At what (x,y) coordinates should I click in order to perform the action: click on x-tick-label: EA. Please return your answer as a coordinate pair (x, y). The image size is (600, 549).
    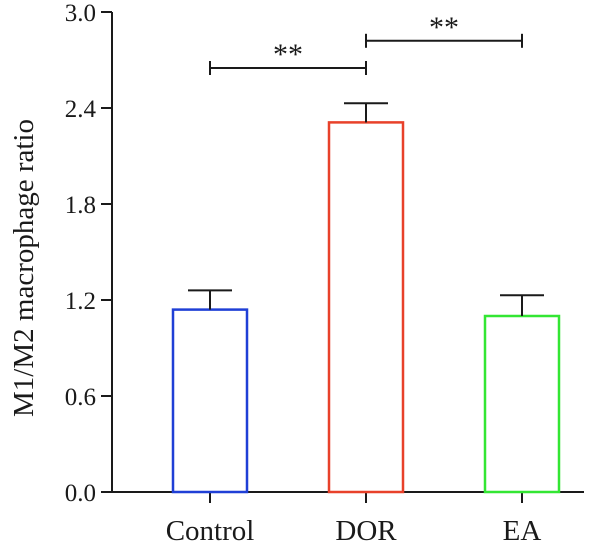
    Looking at the image, I should click on (522, 531).